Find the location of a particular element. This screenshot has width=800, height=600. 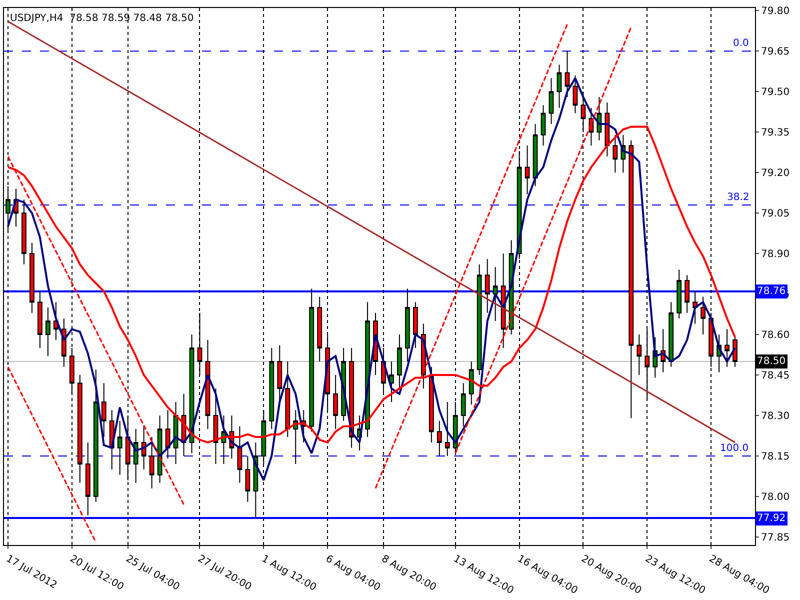

y-tick-label: 79.35 is located at coordinates (775, 133).